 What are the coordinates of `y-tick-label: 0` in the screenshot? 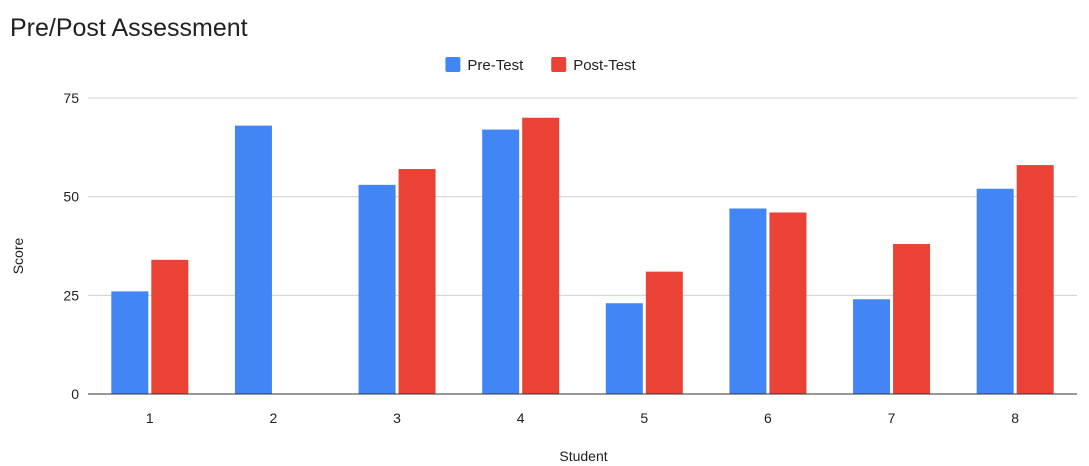 It's located at (75, 394).